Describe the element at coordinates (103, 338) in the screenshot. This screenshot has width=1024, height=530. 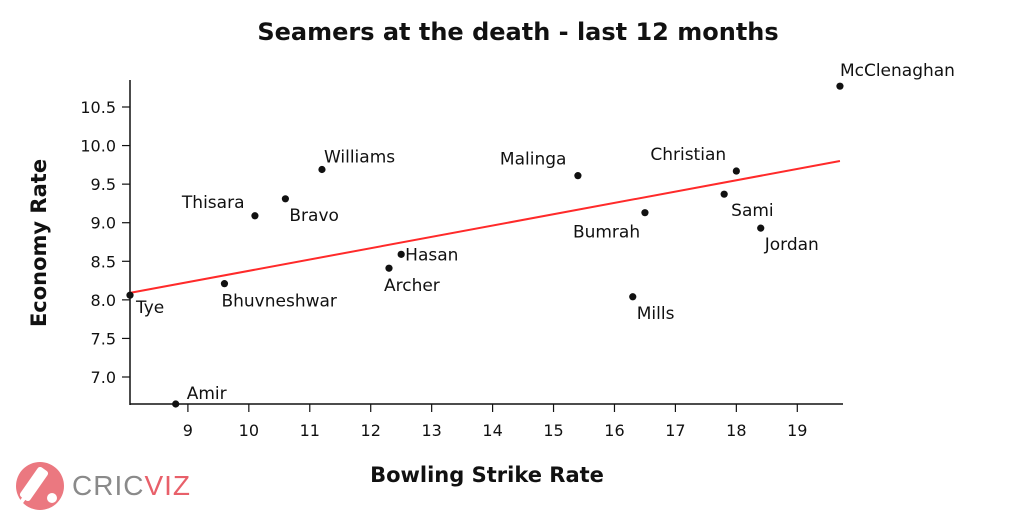
I see `y-tick-label: 7.5` at that location.